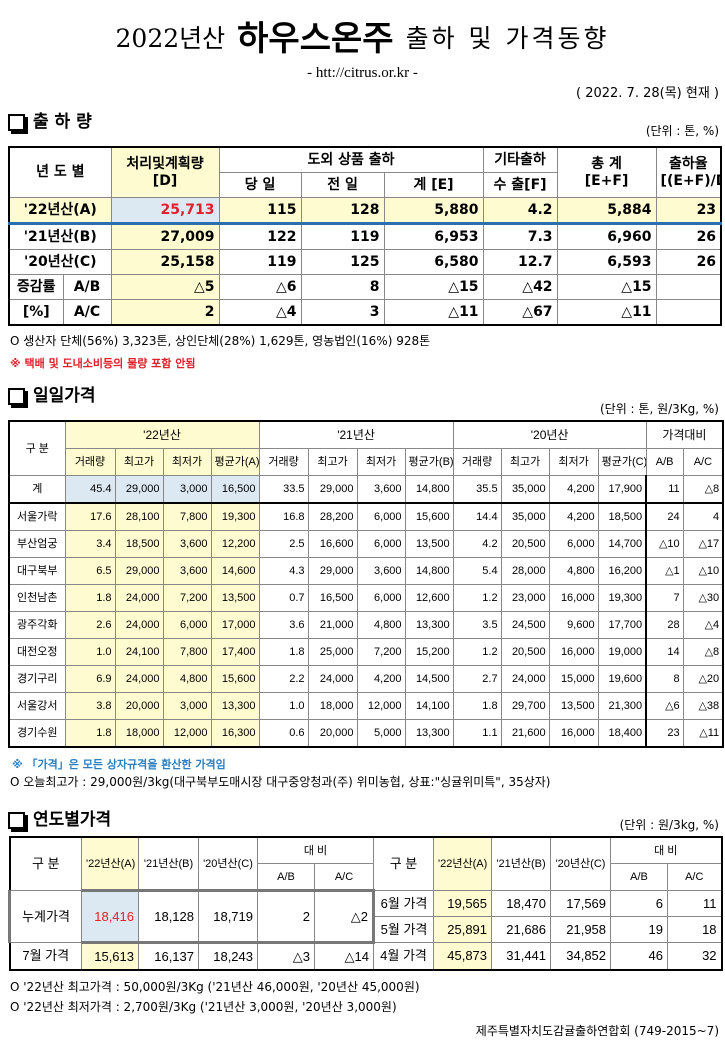 The height and width of the screenshot is (1044, 725). I want to click on cell: 3.4, so click(90, 544).